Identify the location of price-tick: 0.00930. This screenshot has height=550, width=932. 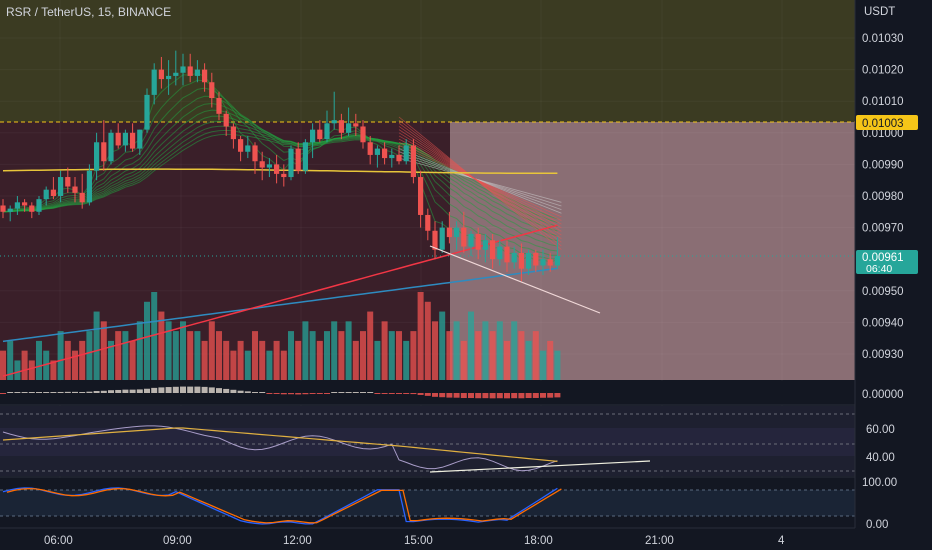
(883, 355).